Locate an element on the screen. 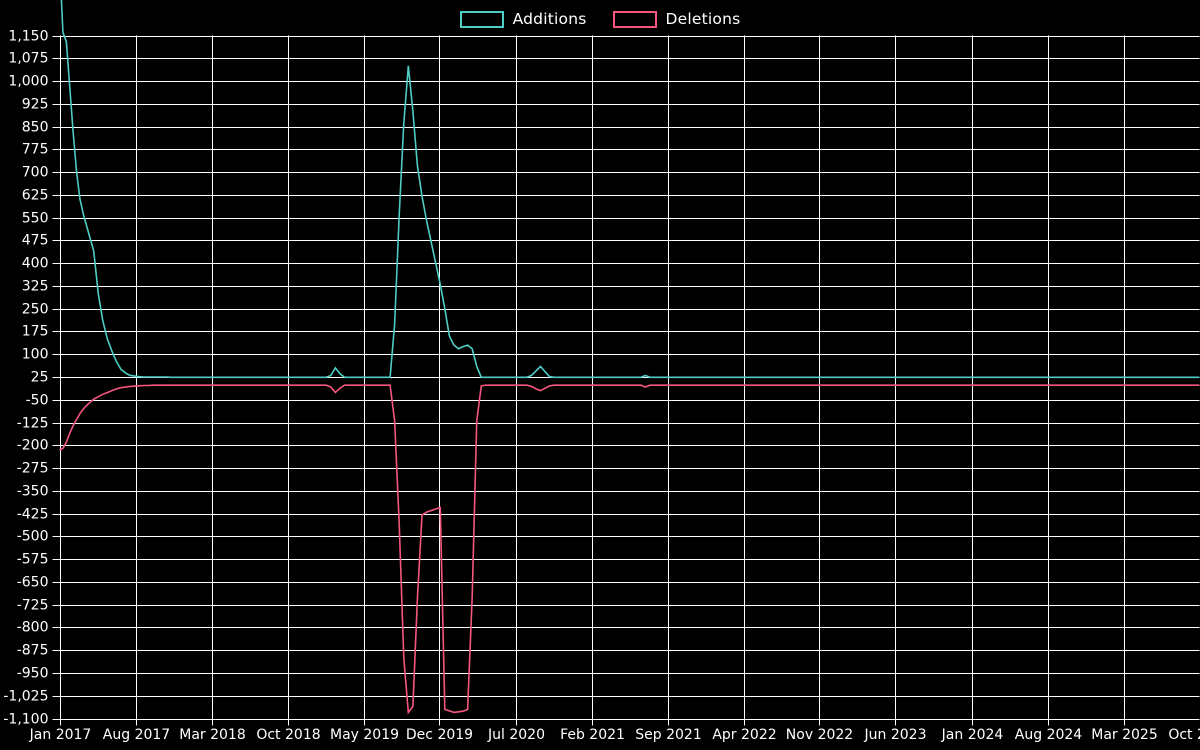 This screenshot has width=1200, height=750. y-tick-label: 550 is located at coordinates (35, 219).